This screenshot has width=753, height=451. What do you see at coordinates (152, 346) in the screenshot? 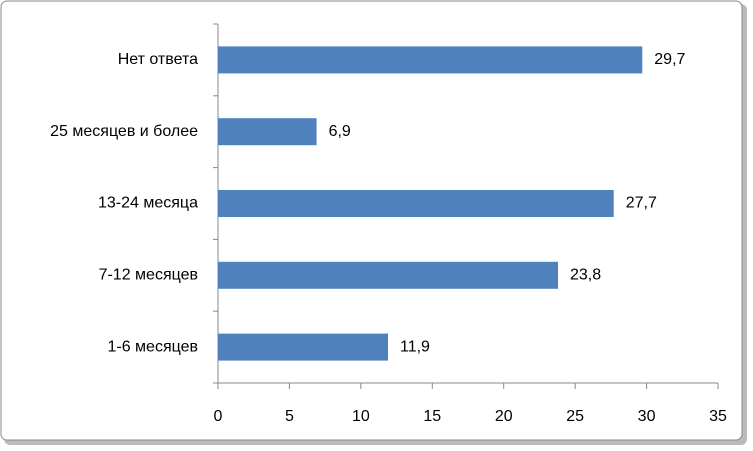
I see `y-tick-label: 1-6 месяцев` at bounding box center [152, 346].